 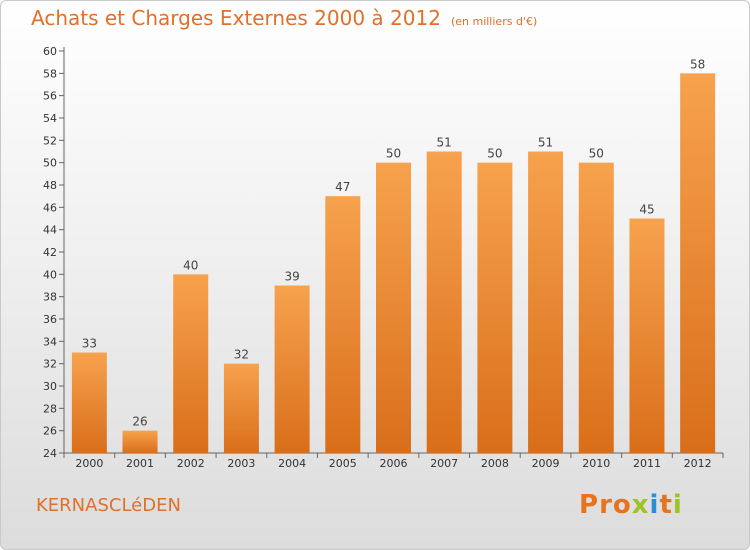 I want to click on place-name: KERNASCLéDEN, so click(x=108, y=505).